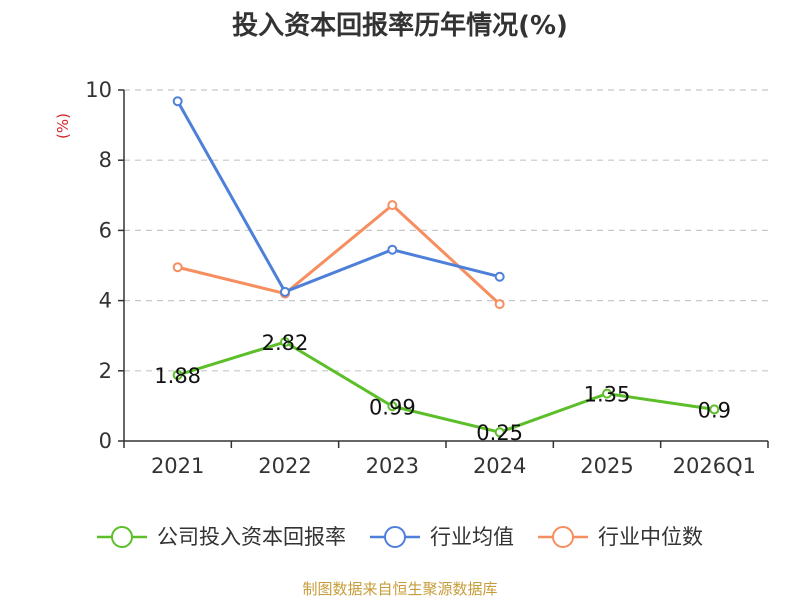  I want to click on legend-item: 公司投入资本回报率, so click(221, 537).